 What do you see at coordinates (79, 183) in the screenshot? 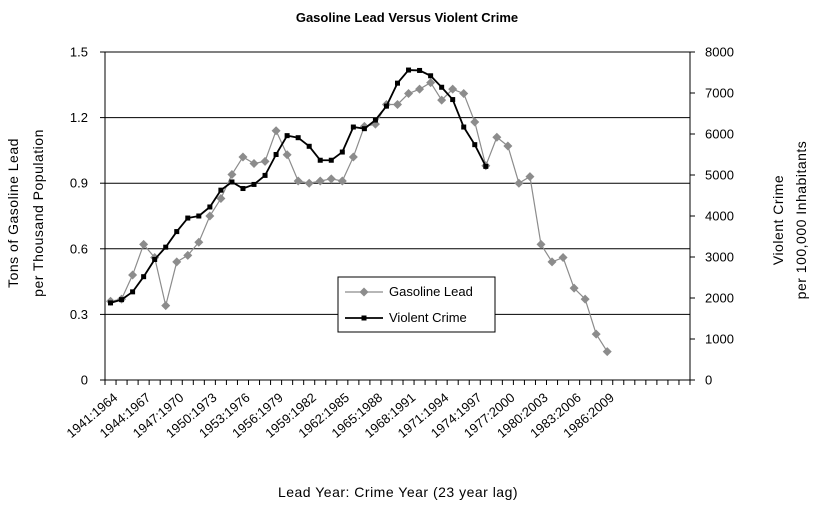
I see `y-left-tick-label: 0.9` at bounding box center [79, 183].